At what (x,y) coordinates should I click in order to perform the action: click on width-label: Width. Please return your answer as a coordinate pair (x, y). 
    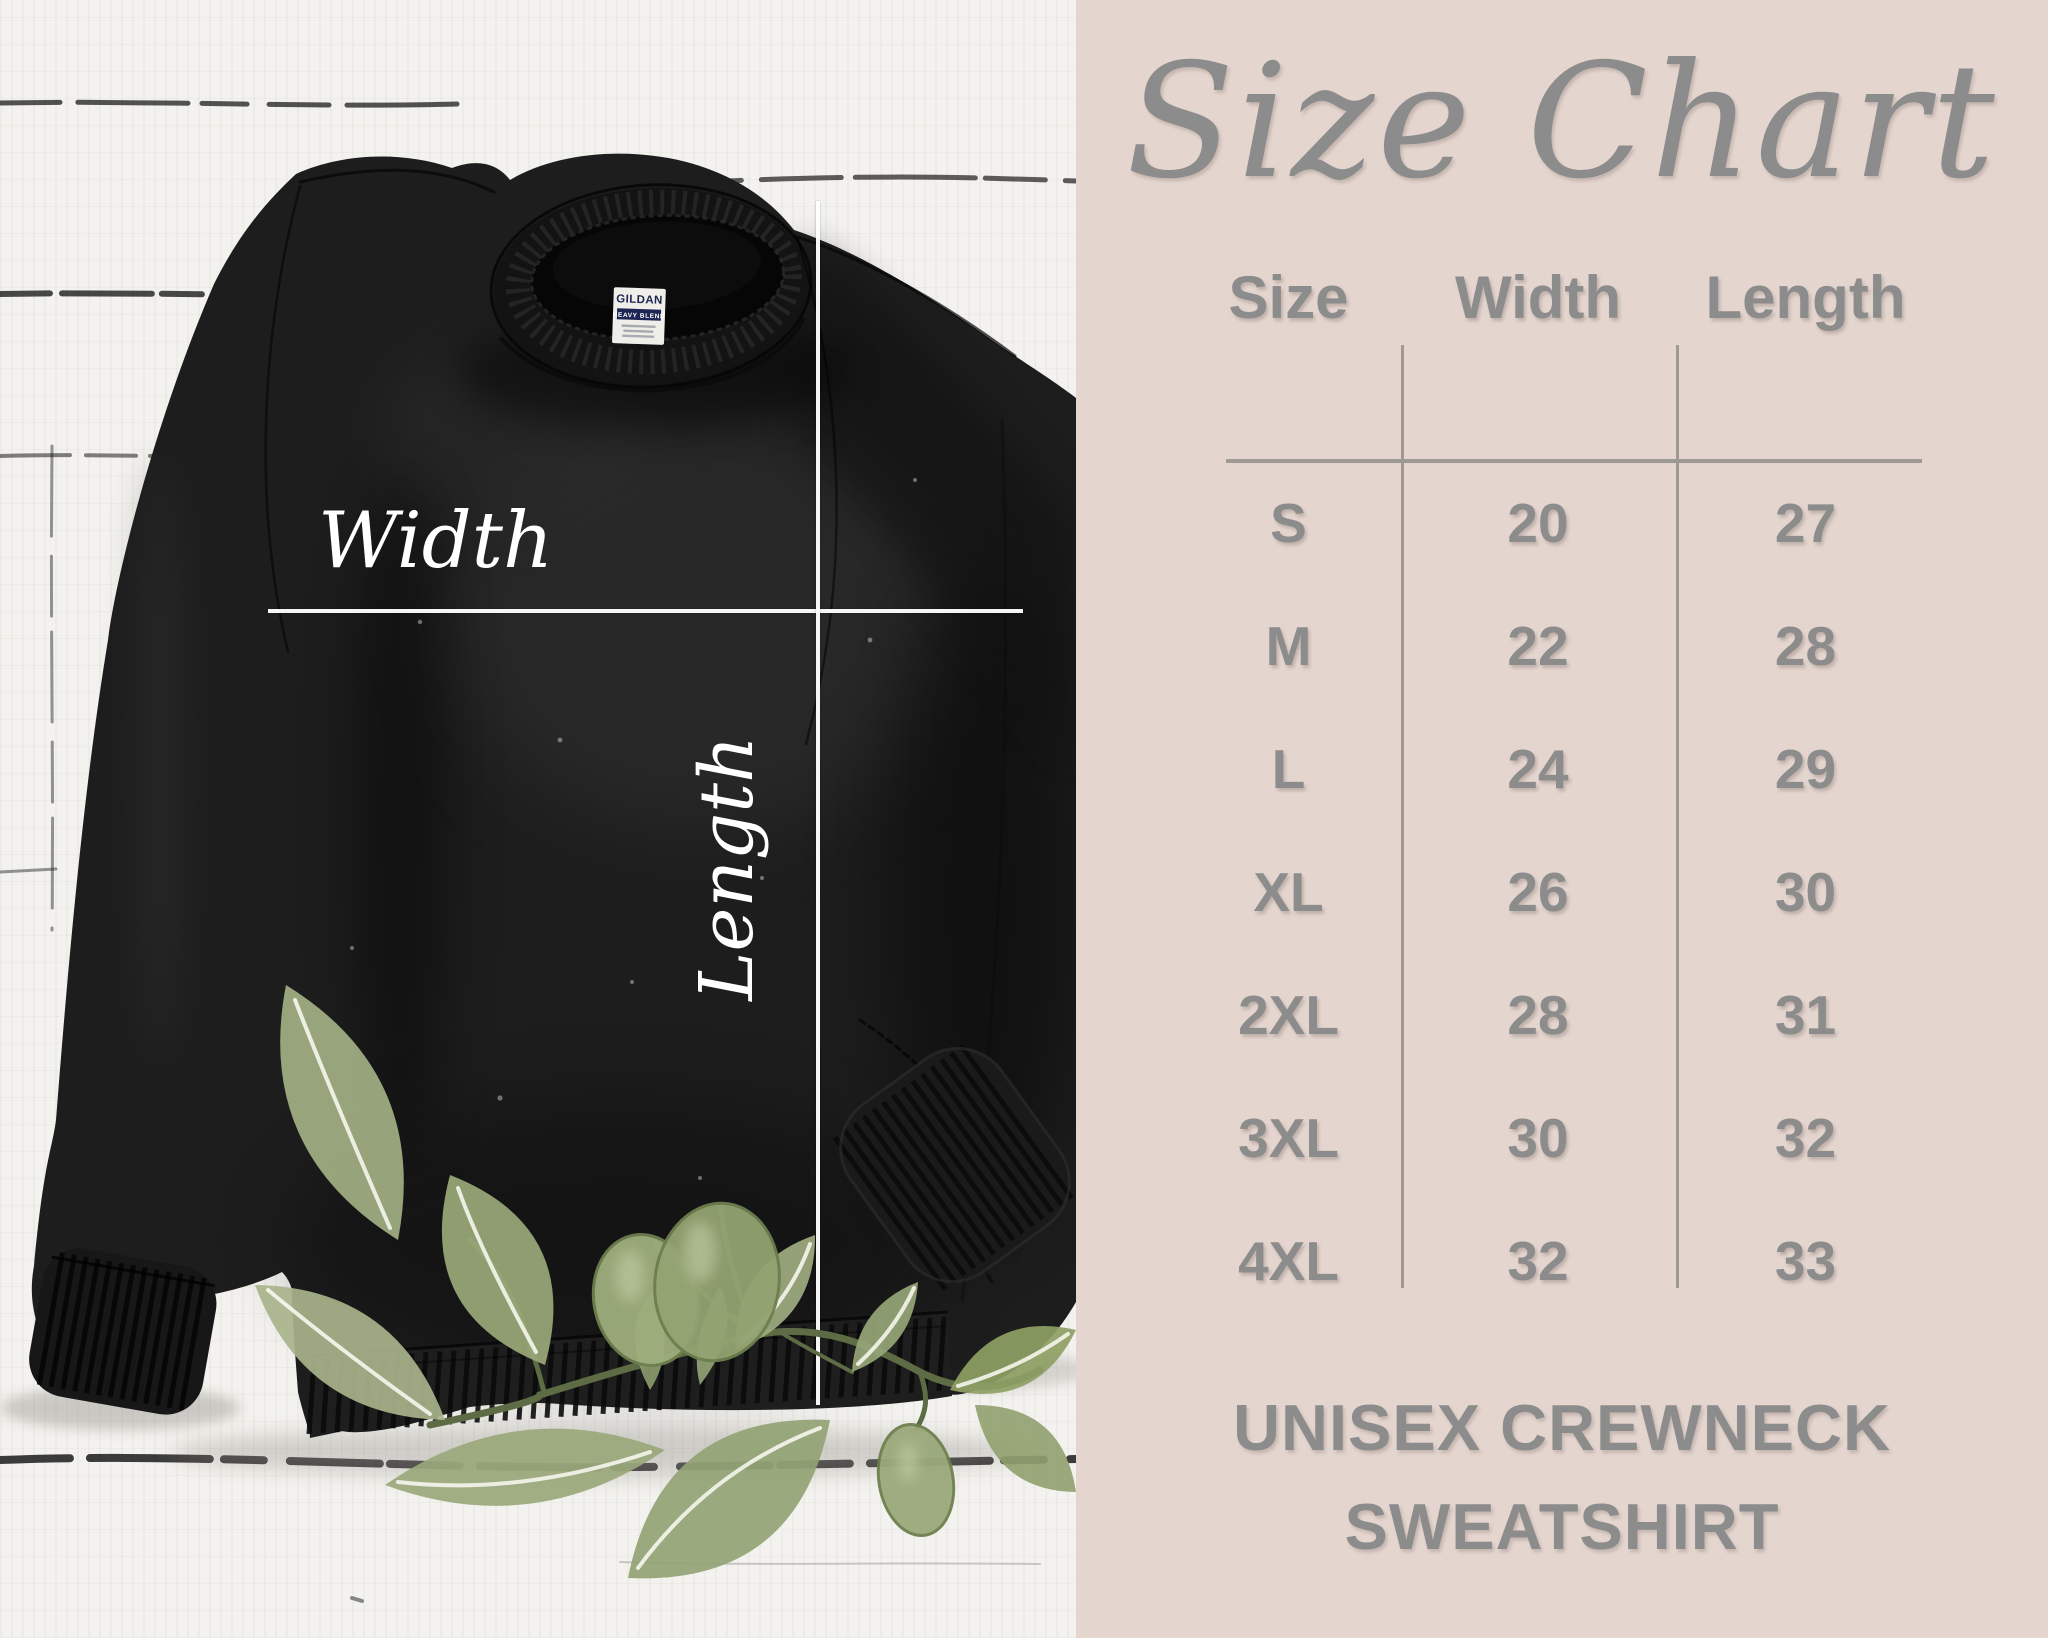
    Looking at the image, I should click on (436, 541).